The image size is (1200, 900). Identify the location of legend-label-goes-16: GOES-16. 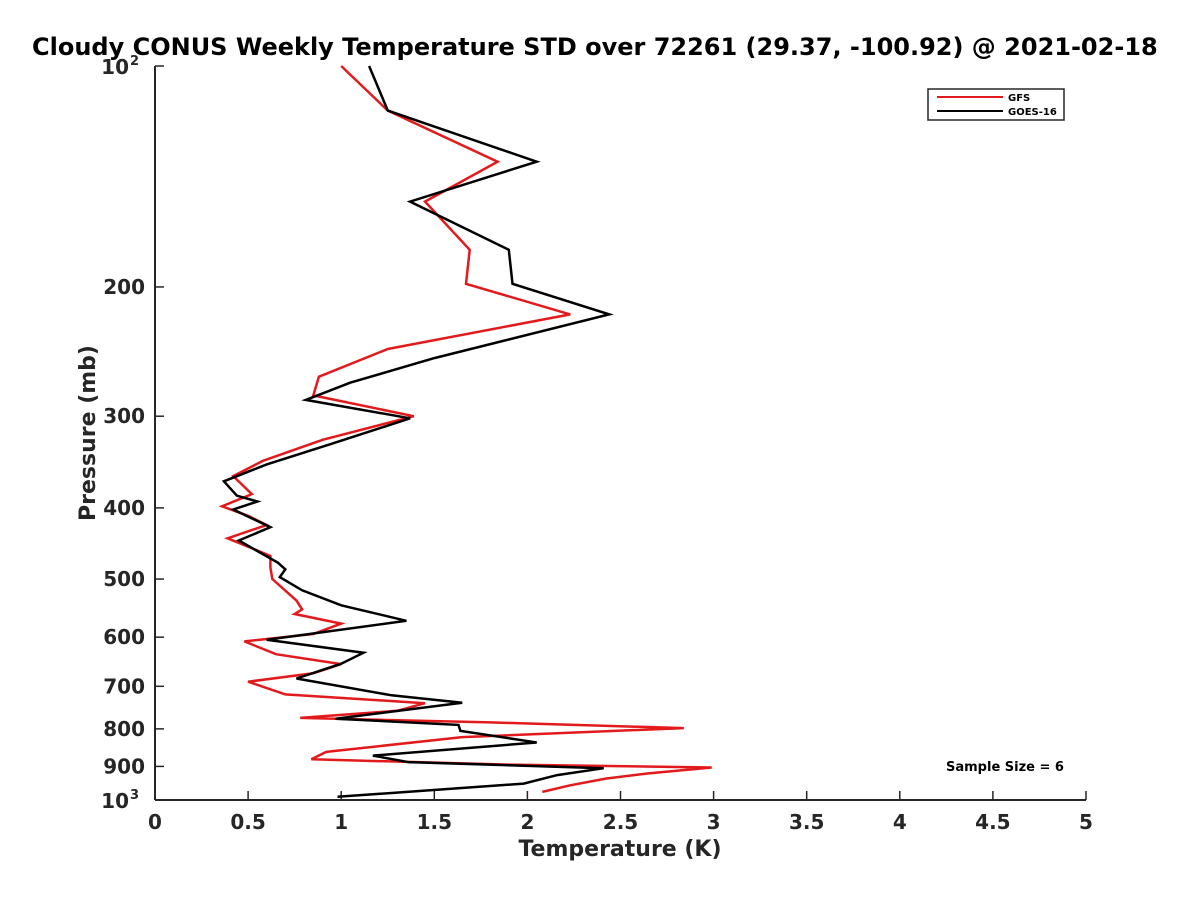
(1032, 112).